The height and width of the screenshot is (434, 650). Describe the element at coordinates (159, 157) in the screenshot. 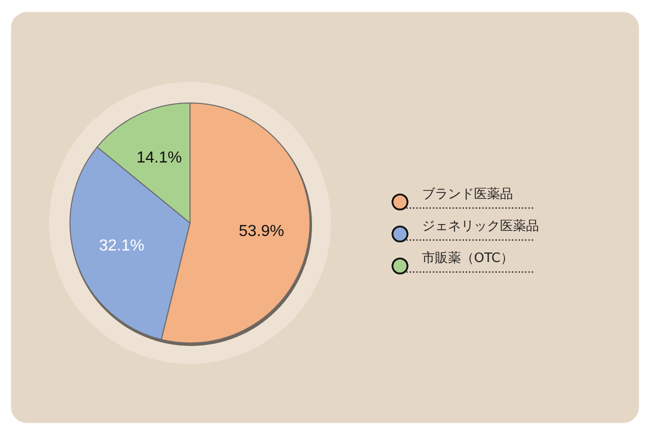

I see `data-label: 14.1%` at that location.